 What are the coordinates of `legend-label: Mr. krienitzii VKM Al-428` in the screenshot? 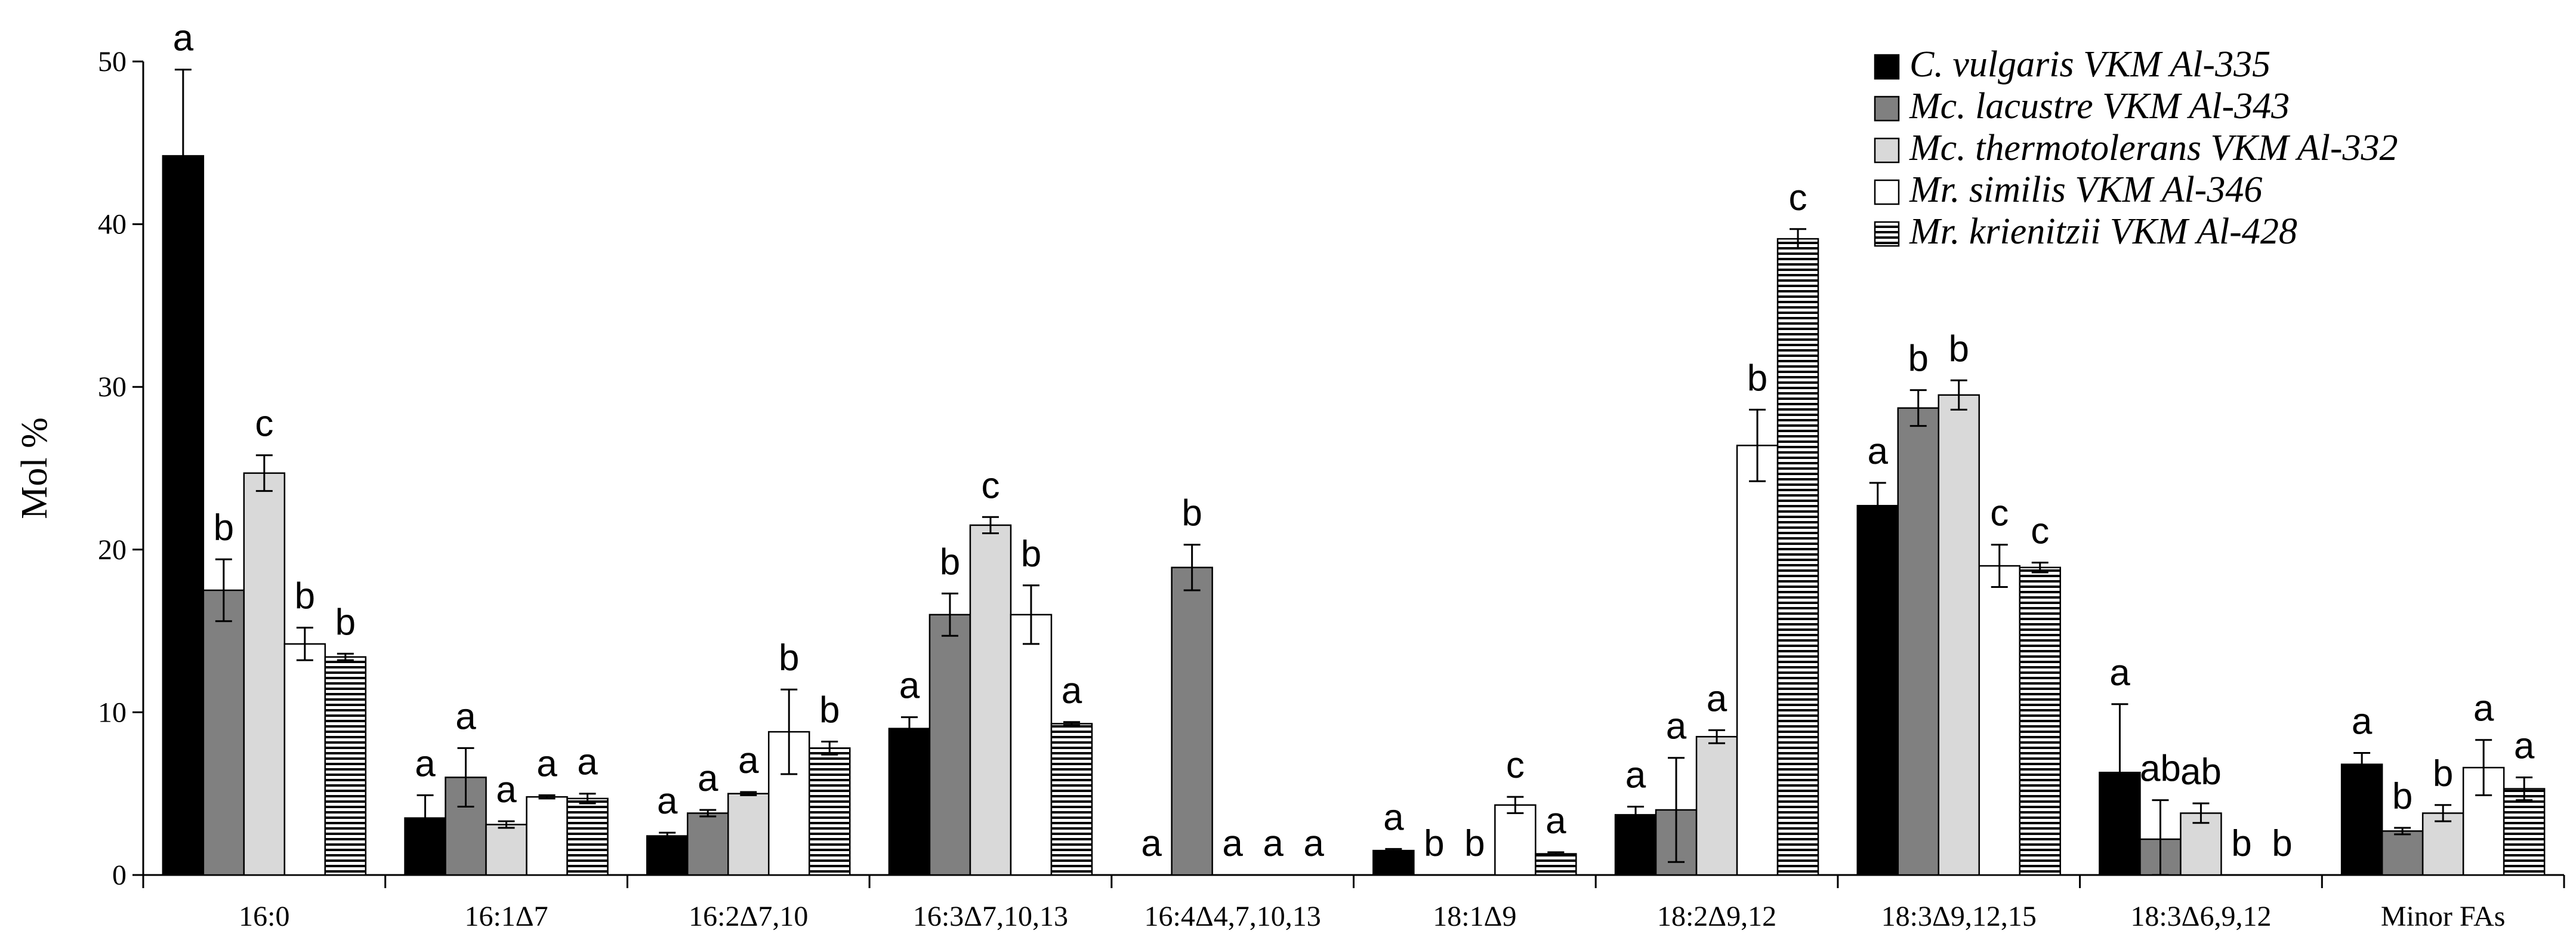 It's located at (2103, 231).